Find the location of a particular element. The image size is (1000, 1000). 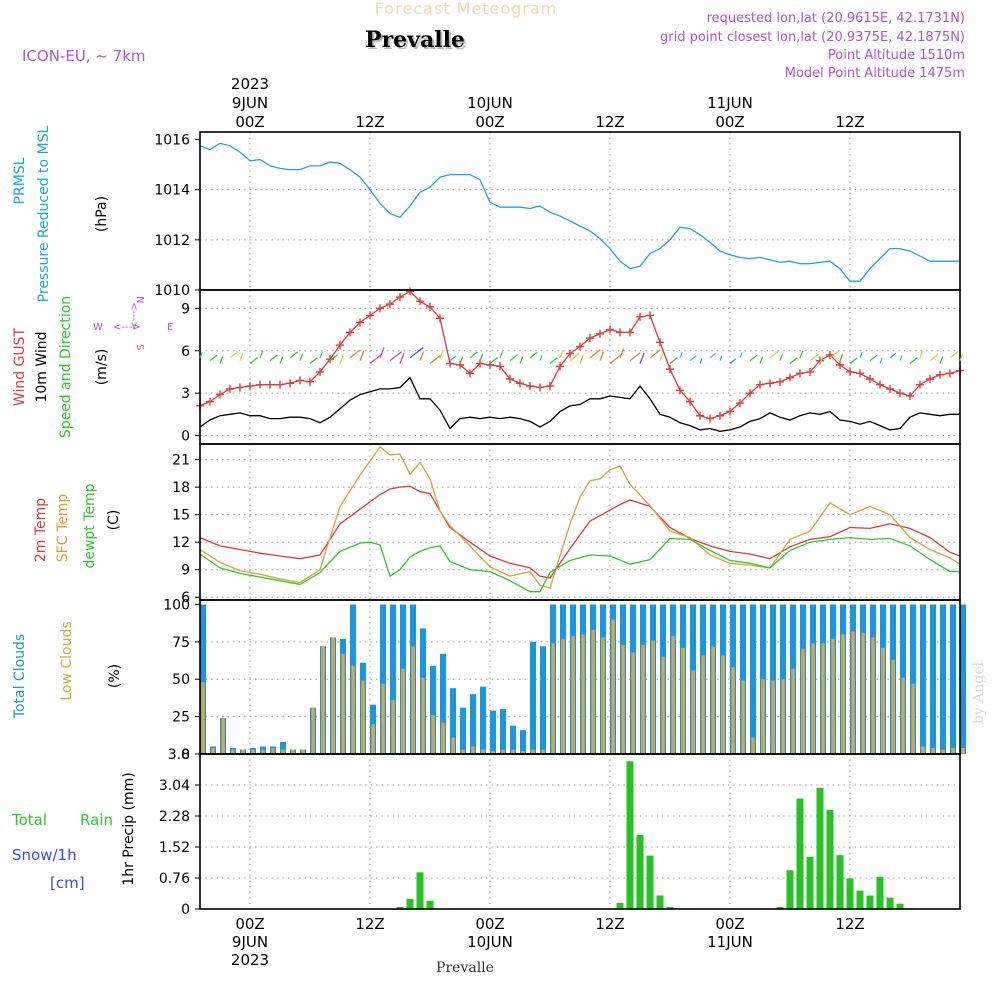

y-tick-label: 12 is located at coordinates (181, 543).